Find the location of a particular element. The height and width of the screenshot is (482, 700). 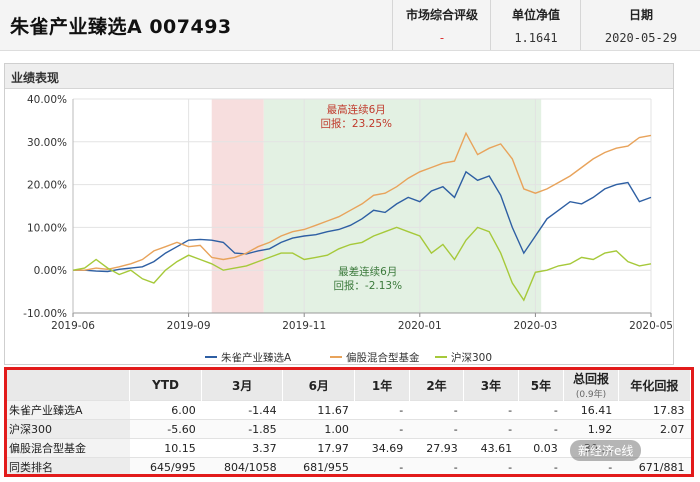

table-header-cell: 1年 is located at coordinates (382, 385).